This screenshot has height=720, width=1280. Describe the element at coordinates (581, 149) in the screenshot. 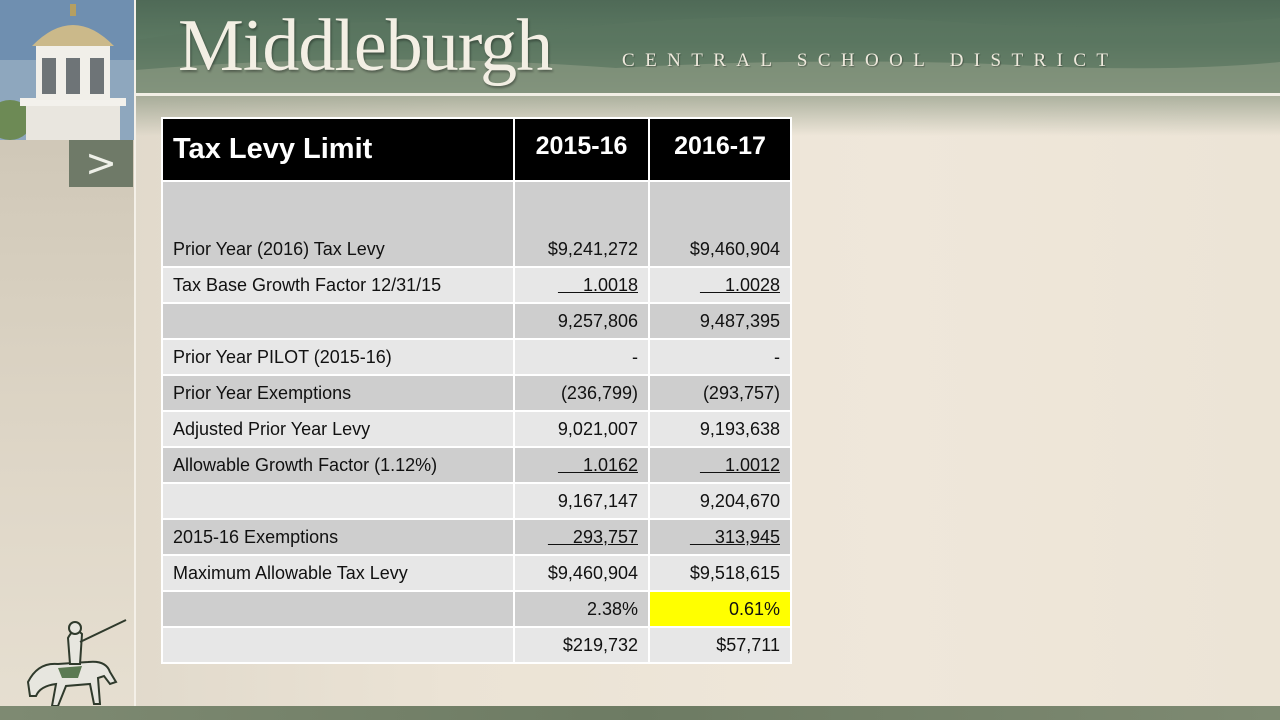

I see `year-header: 2015-16` at that location.